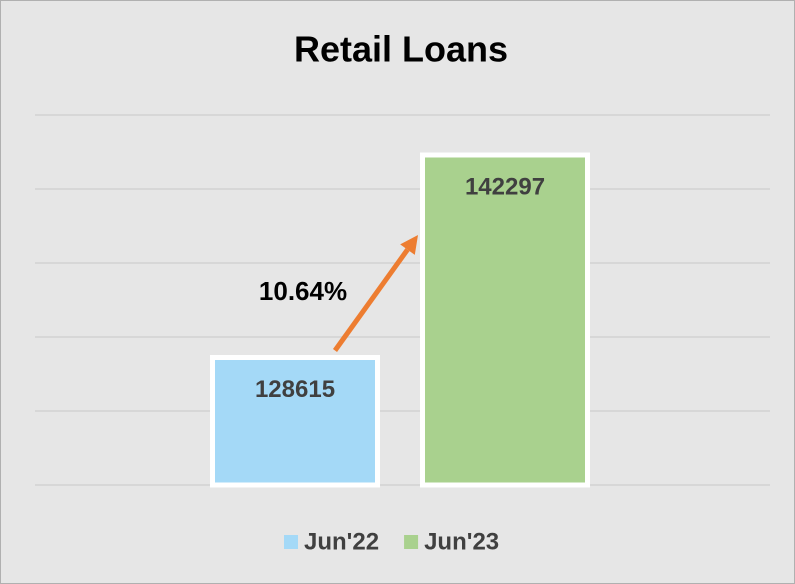  What do you see at coordinates (461, 541) in the screenshot?
I see `legend-label: Jun'23` at bounding box center [461, 541].